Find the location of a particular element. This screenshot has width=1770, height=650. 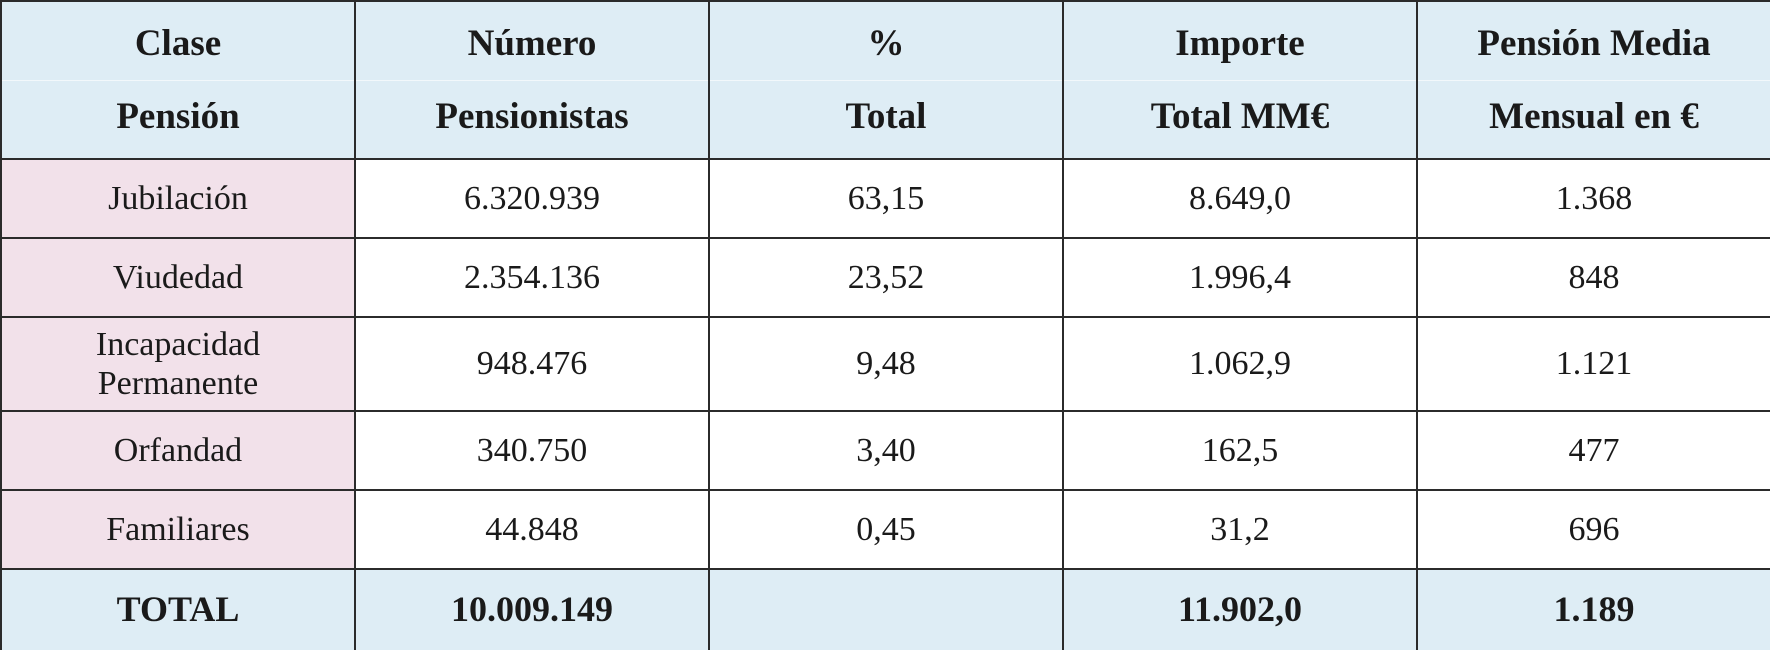

cell: 477 is located at coordinates (1593, 450).